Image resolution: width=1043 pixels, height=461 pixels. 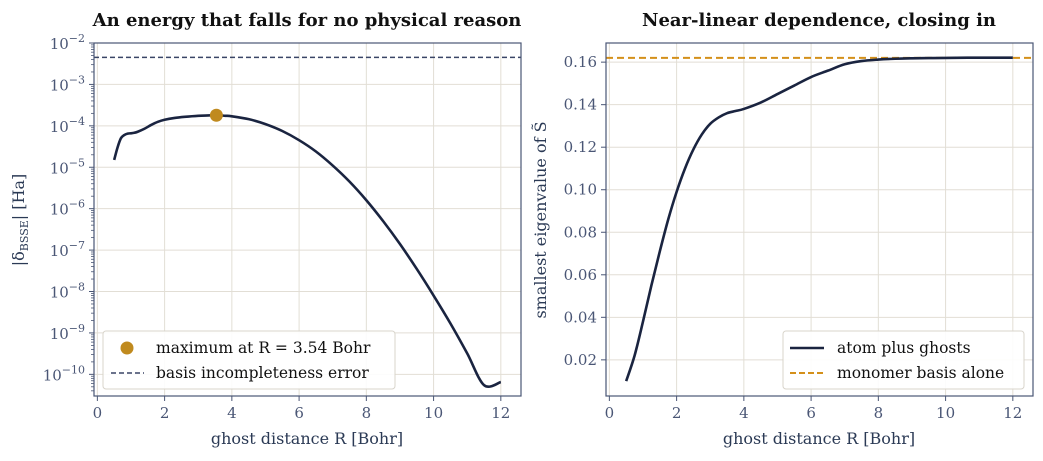 I want to click on y-tick-label: 10⁻⁴, so click(x=67, y=125).